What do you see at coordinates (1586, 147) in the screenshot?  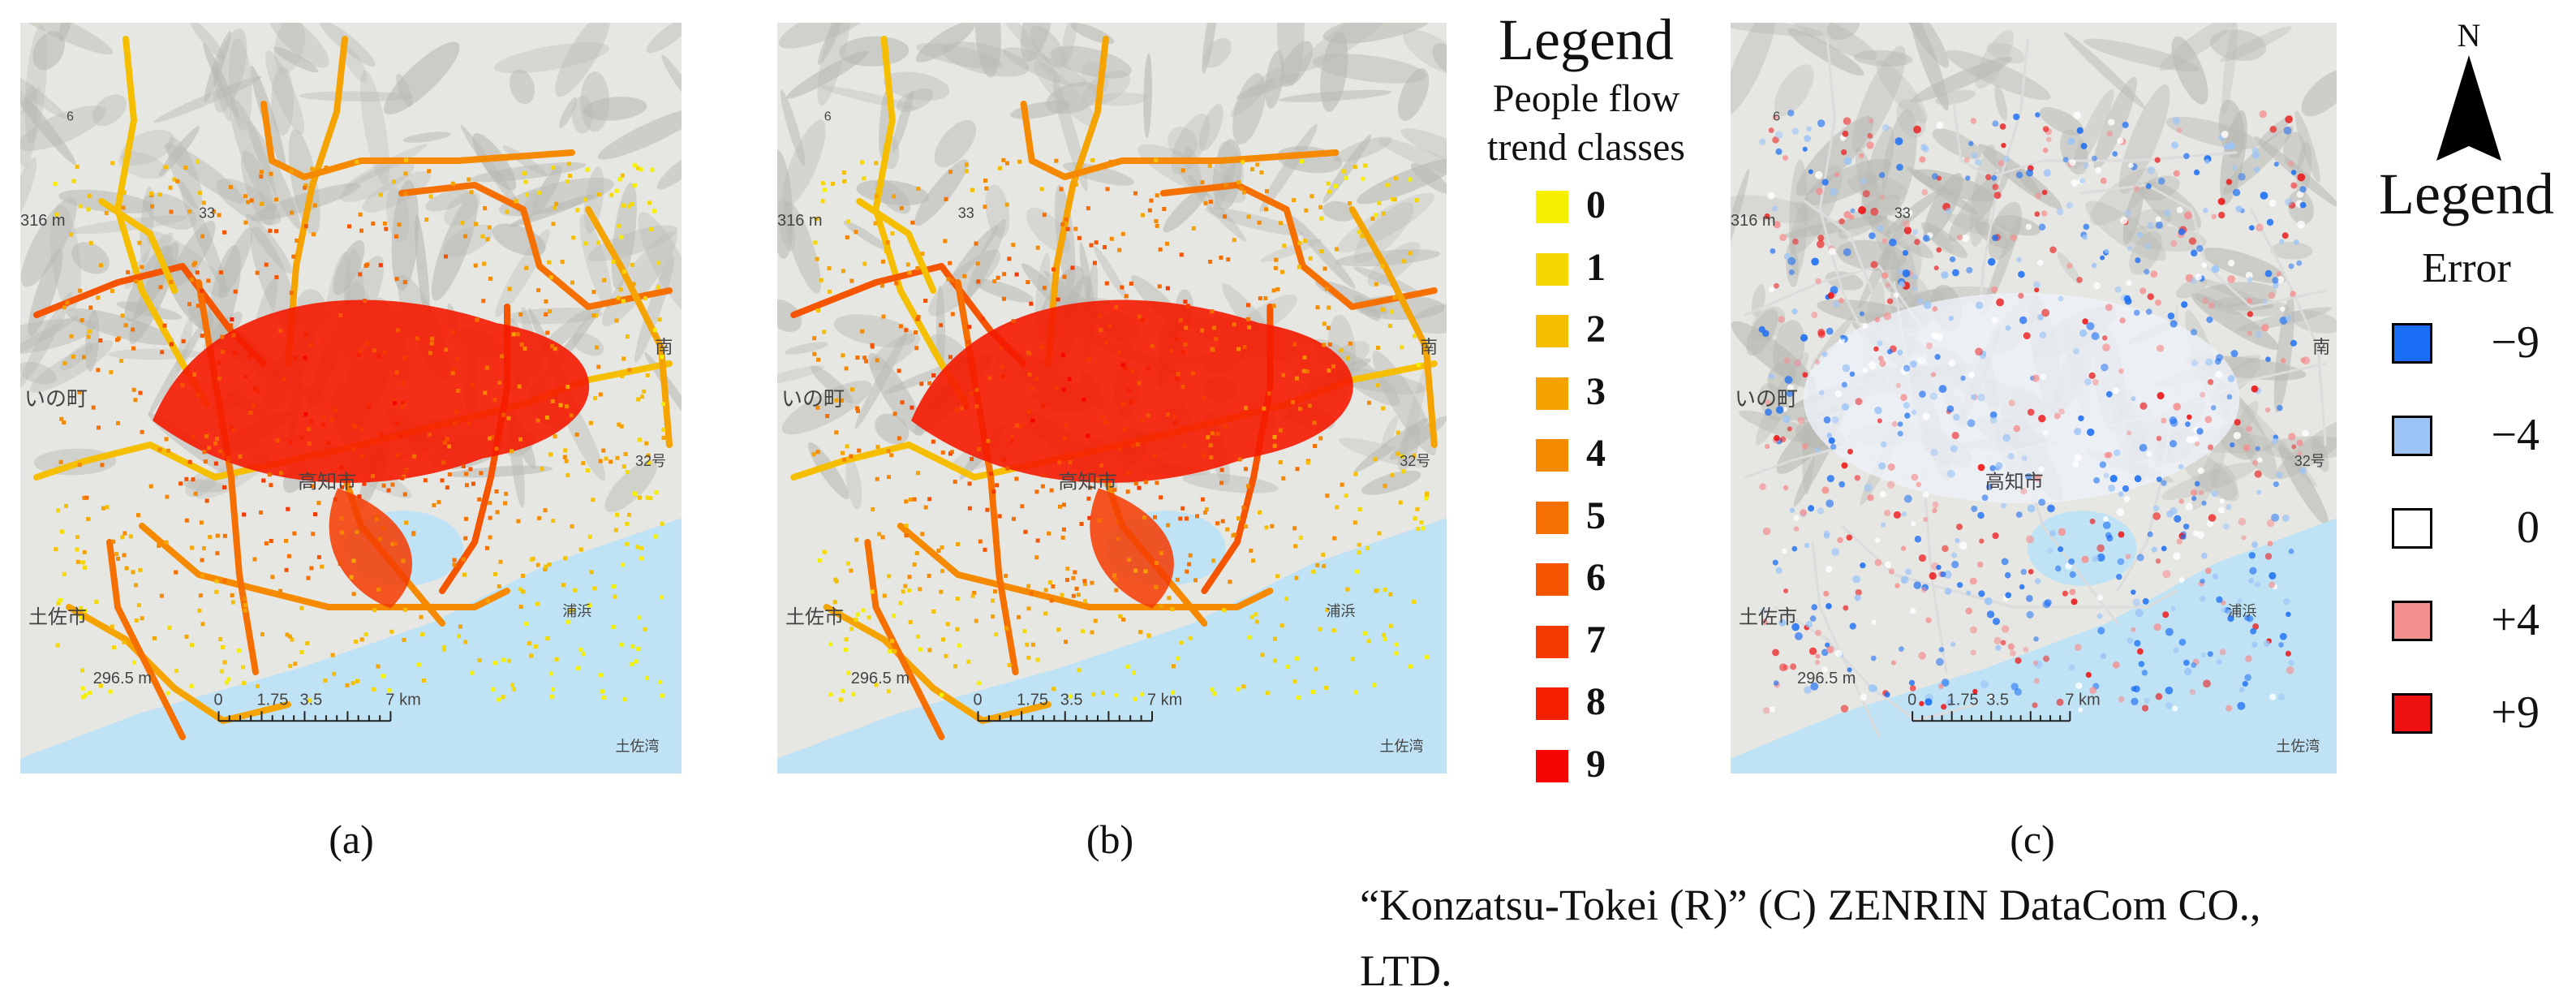 I see `legend-classes-subtitle-line2: trend classes` at bounding box center [1586, 147].